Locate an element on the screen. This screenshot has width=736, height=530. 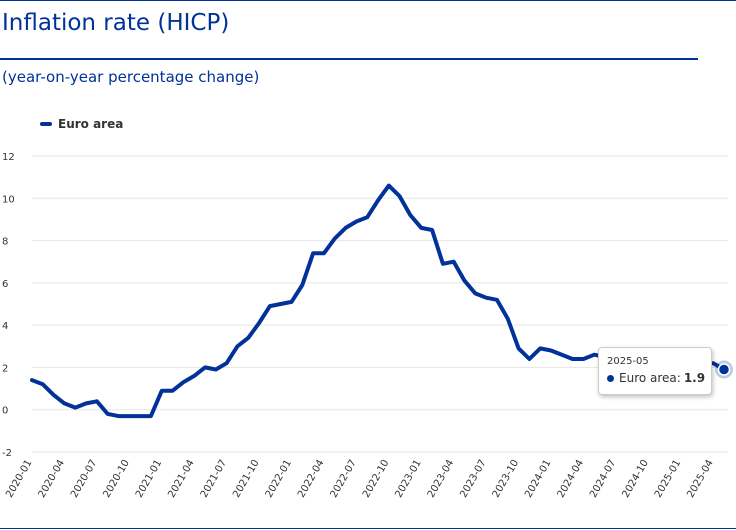
x-tick-label: 2021-10 is located at coordinates (246, 479).